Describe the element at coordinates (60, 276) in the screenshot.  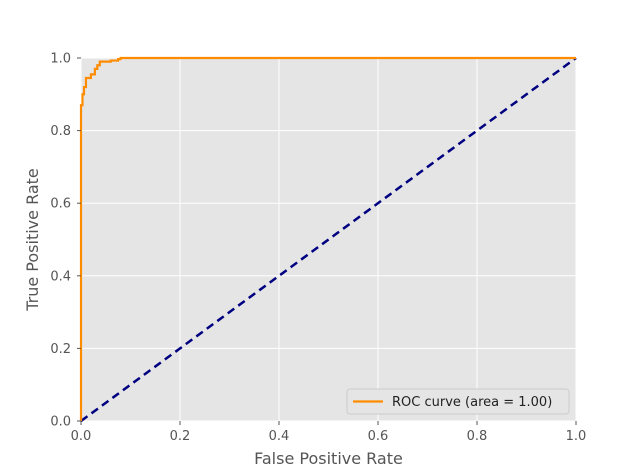
I see `y-tick-label: 0.4` at that location.